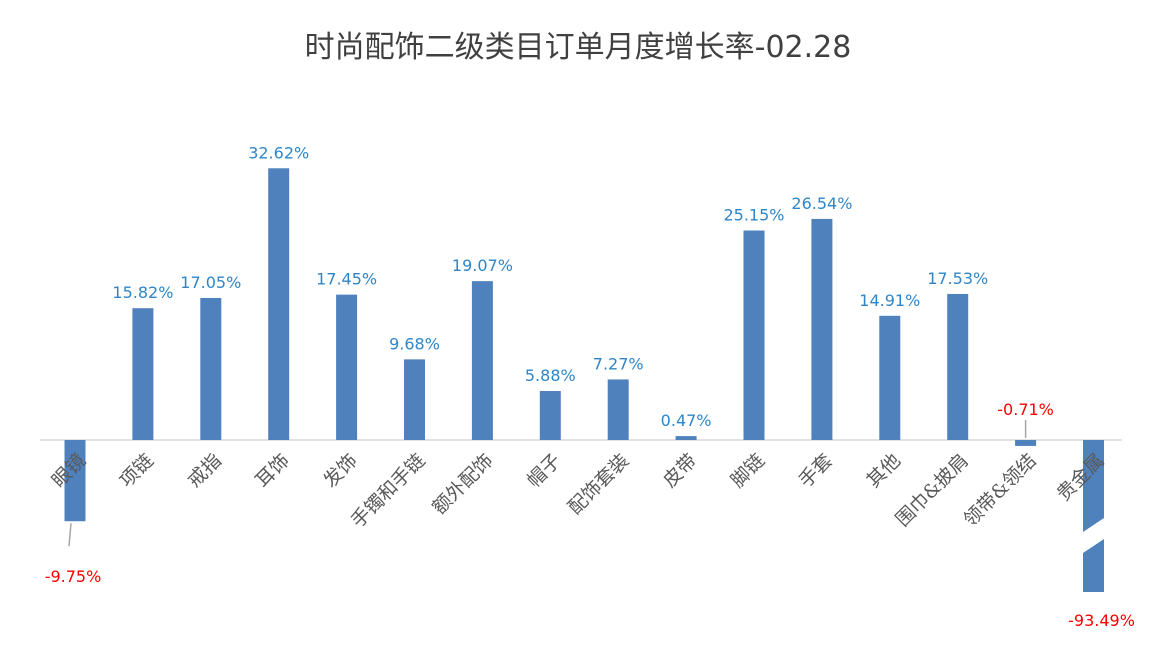 The image size is (1156, 665). I want to click on category-label-7: 帽子, so click(544, 471).